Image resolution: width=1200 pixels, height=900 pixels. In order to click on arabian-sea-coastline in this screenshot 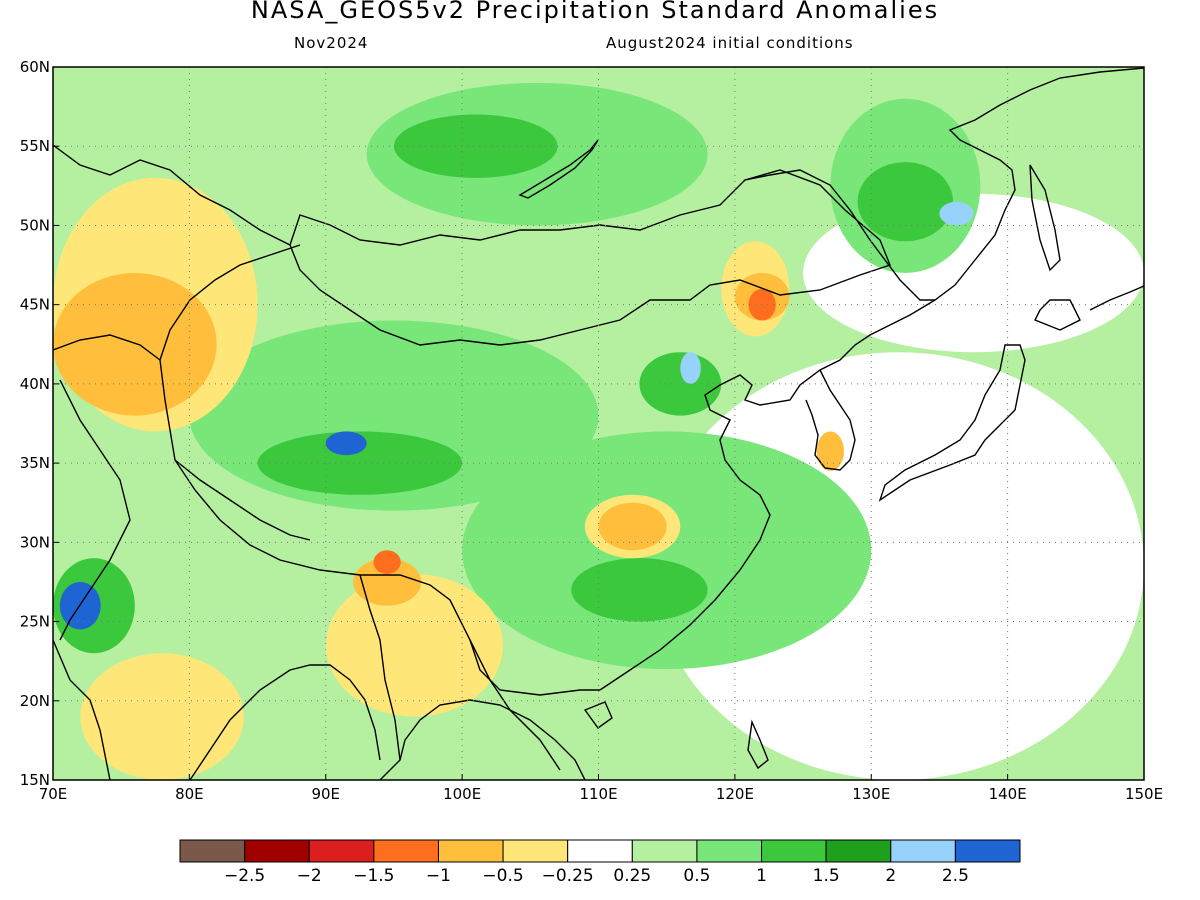, I will do `click(82, 709)`.